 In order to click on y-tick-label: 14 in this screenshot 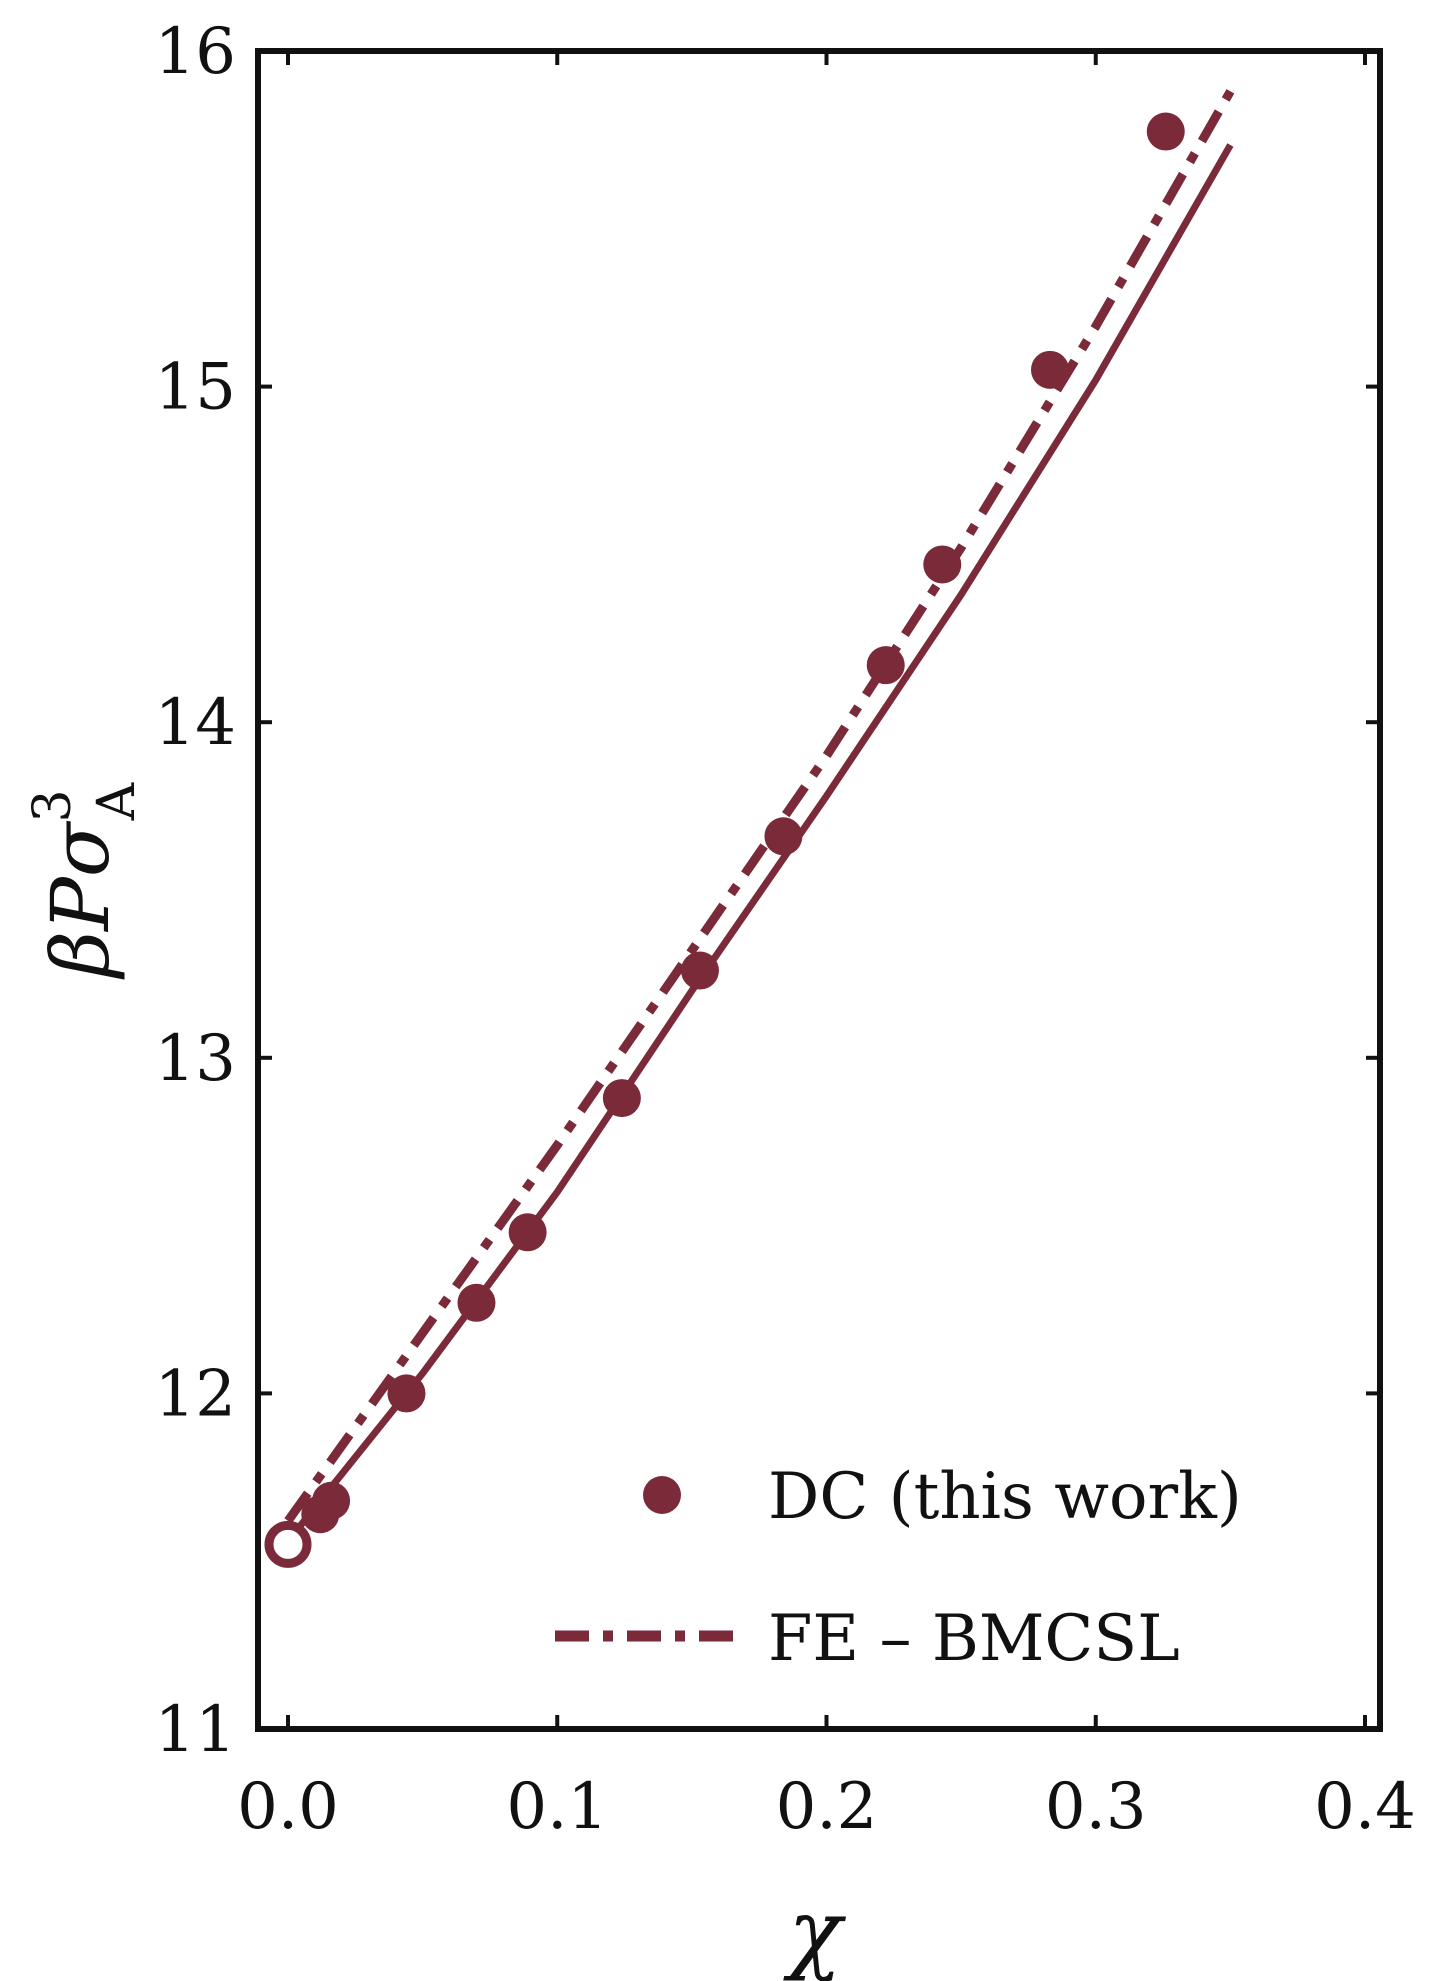, I will do `click(195, 723)`.